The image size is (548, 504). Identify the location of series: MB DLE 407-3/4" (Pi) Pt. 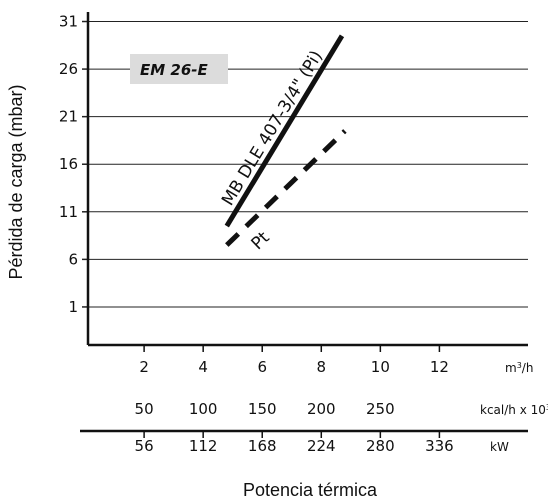
(282, 144).